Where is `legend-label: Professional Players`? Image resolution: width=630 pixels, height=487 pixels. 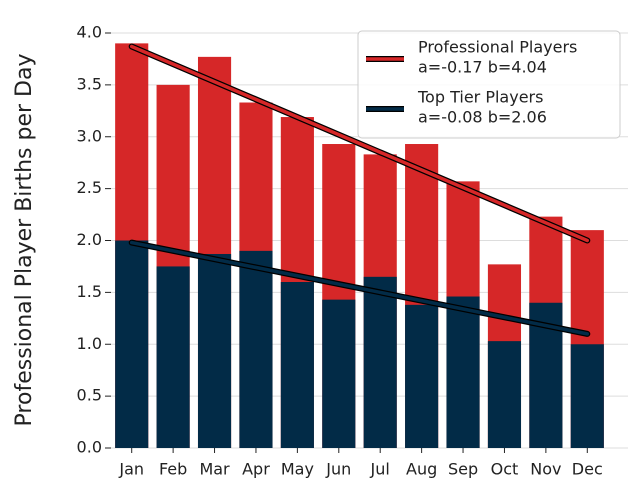
legend-label: Professional Players is located at coordinates (497, 47).